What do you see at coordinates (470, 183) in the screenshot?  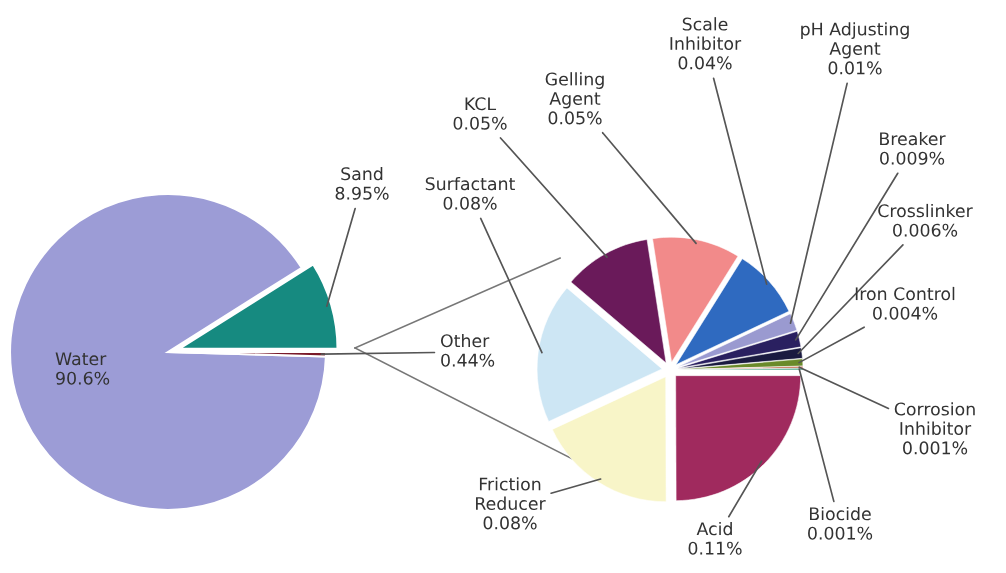 I see `slice-label: Surfactant` at bounding box center [470, 183].